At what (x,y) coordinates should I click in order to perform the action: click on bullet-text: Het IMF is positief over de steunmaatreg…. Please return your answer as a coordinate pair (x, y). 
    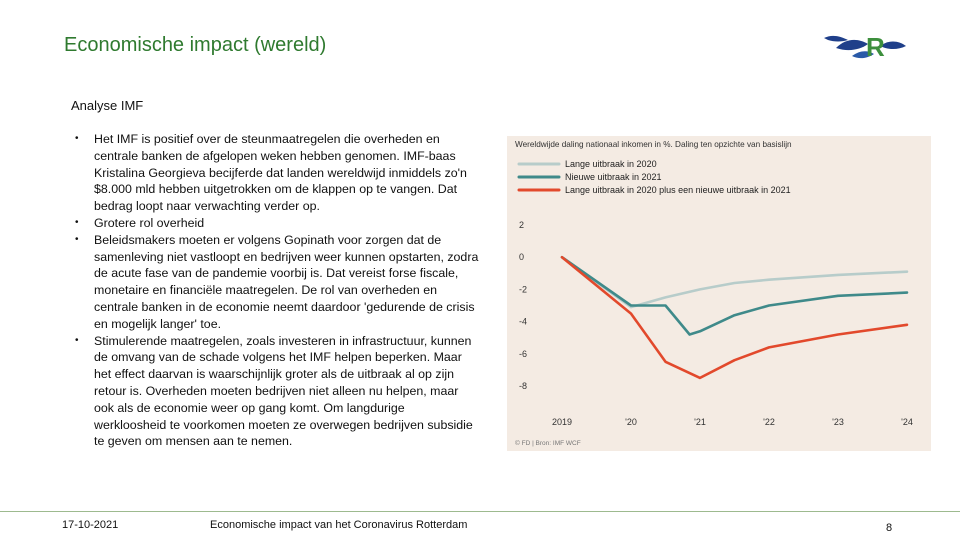
    Looking at the image, I should click on (280, 173).